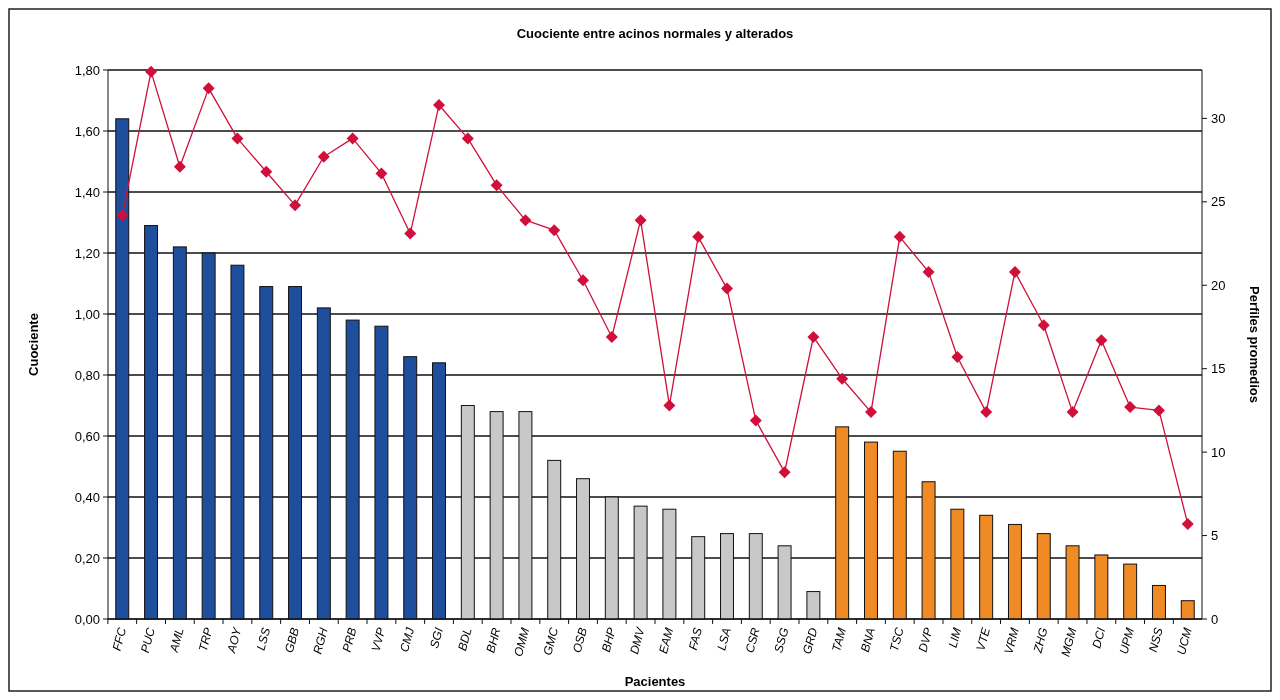  I want to click on x-axis-title: Pacientes, so click(655, 681).